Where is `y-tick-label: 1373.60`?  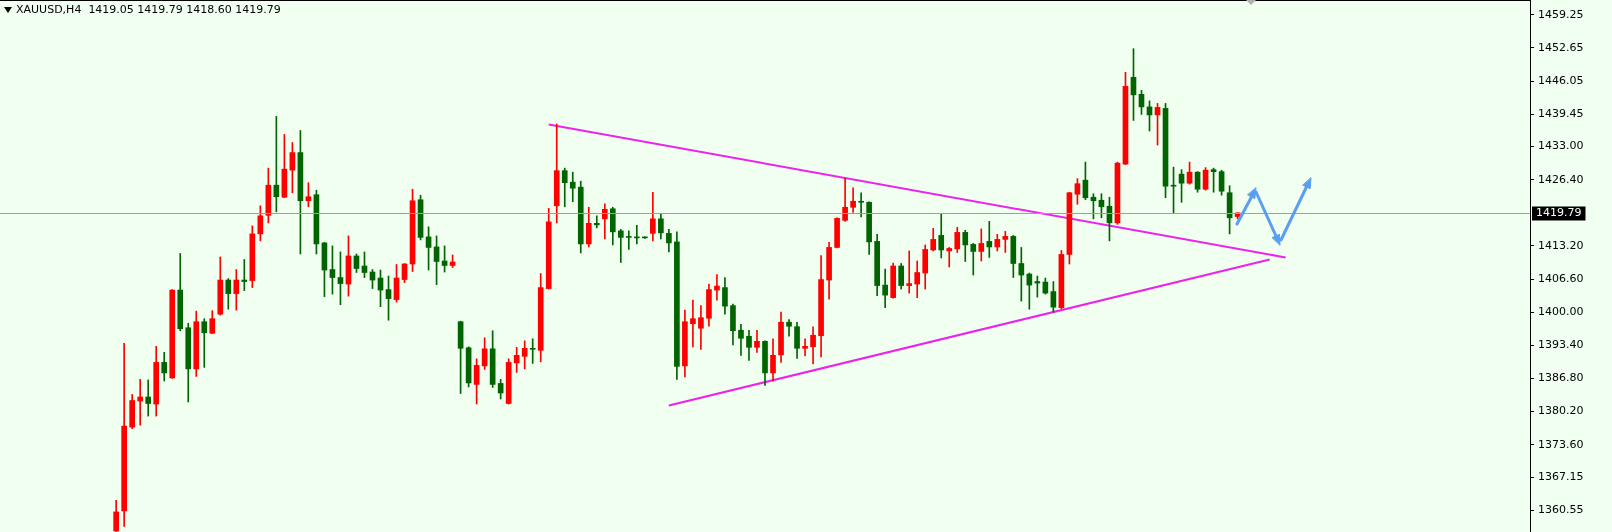 y-tick-label: 1373.60 is located at coordinates (1561, 444).